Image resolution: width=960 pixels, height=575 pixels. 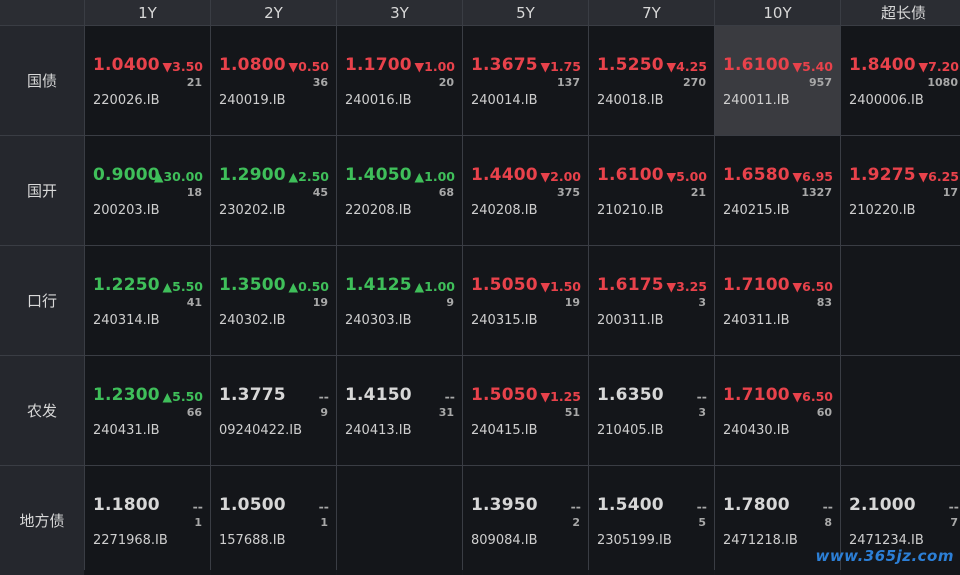 What do you see at coordinates (560, 176) in the screenshot?
I see `yield-change: ▼2.00` at bounding box center [560, 176].